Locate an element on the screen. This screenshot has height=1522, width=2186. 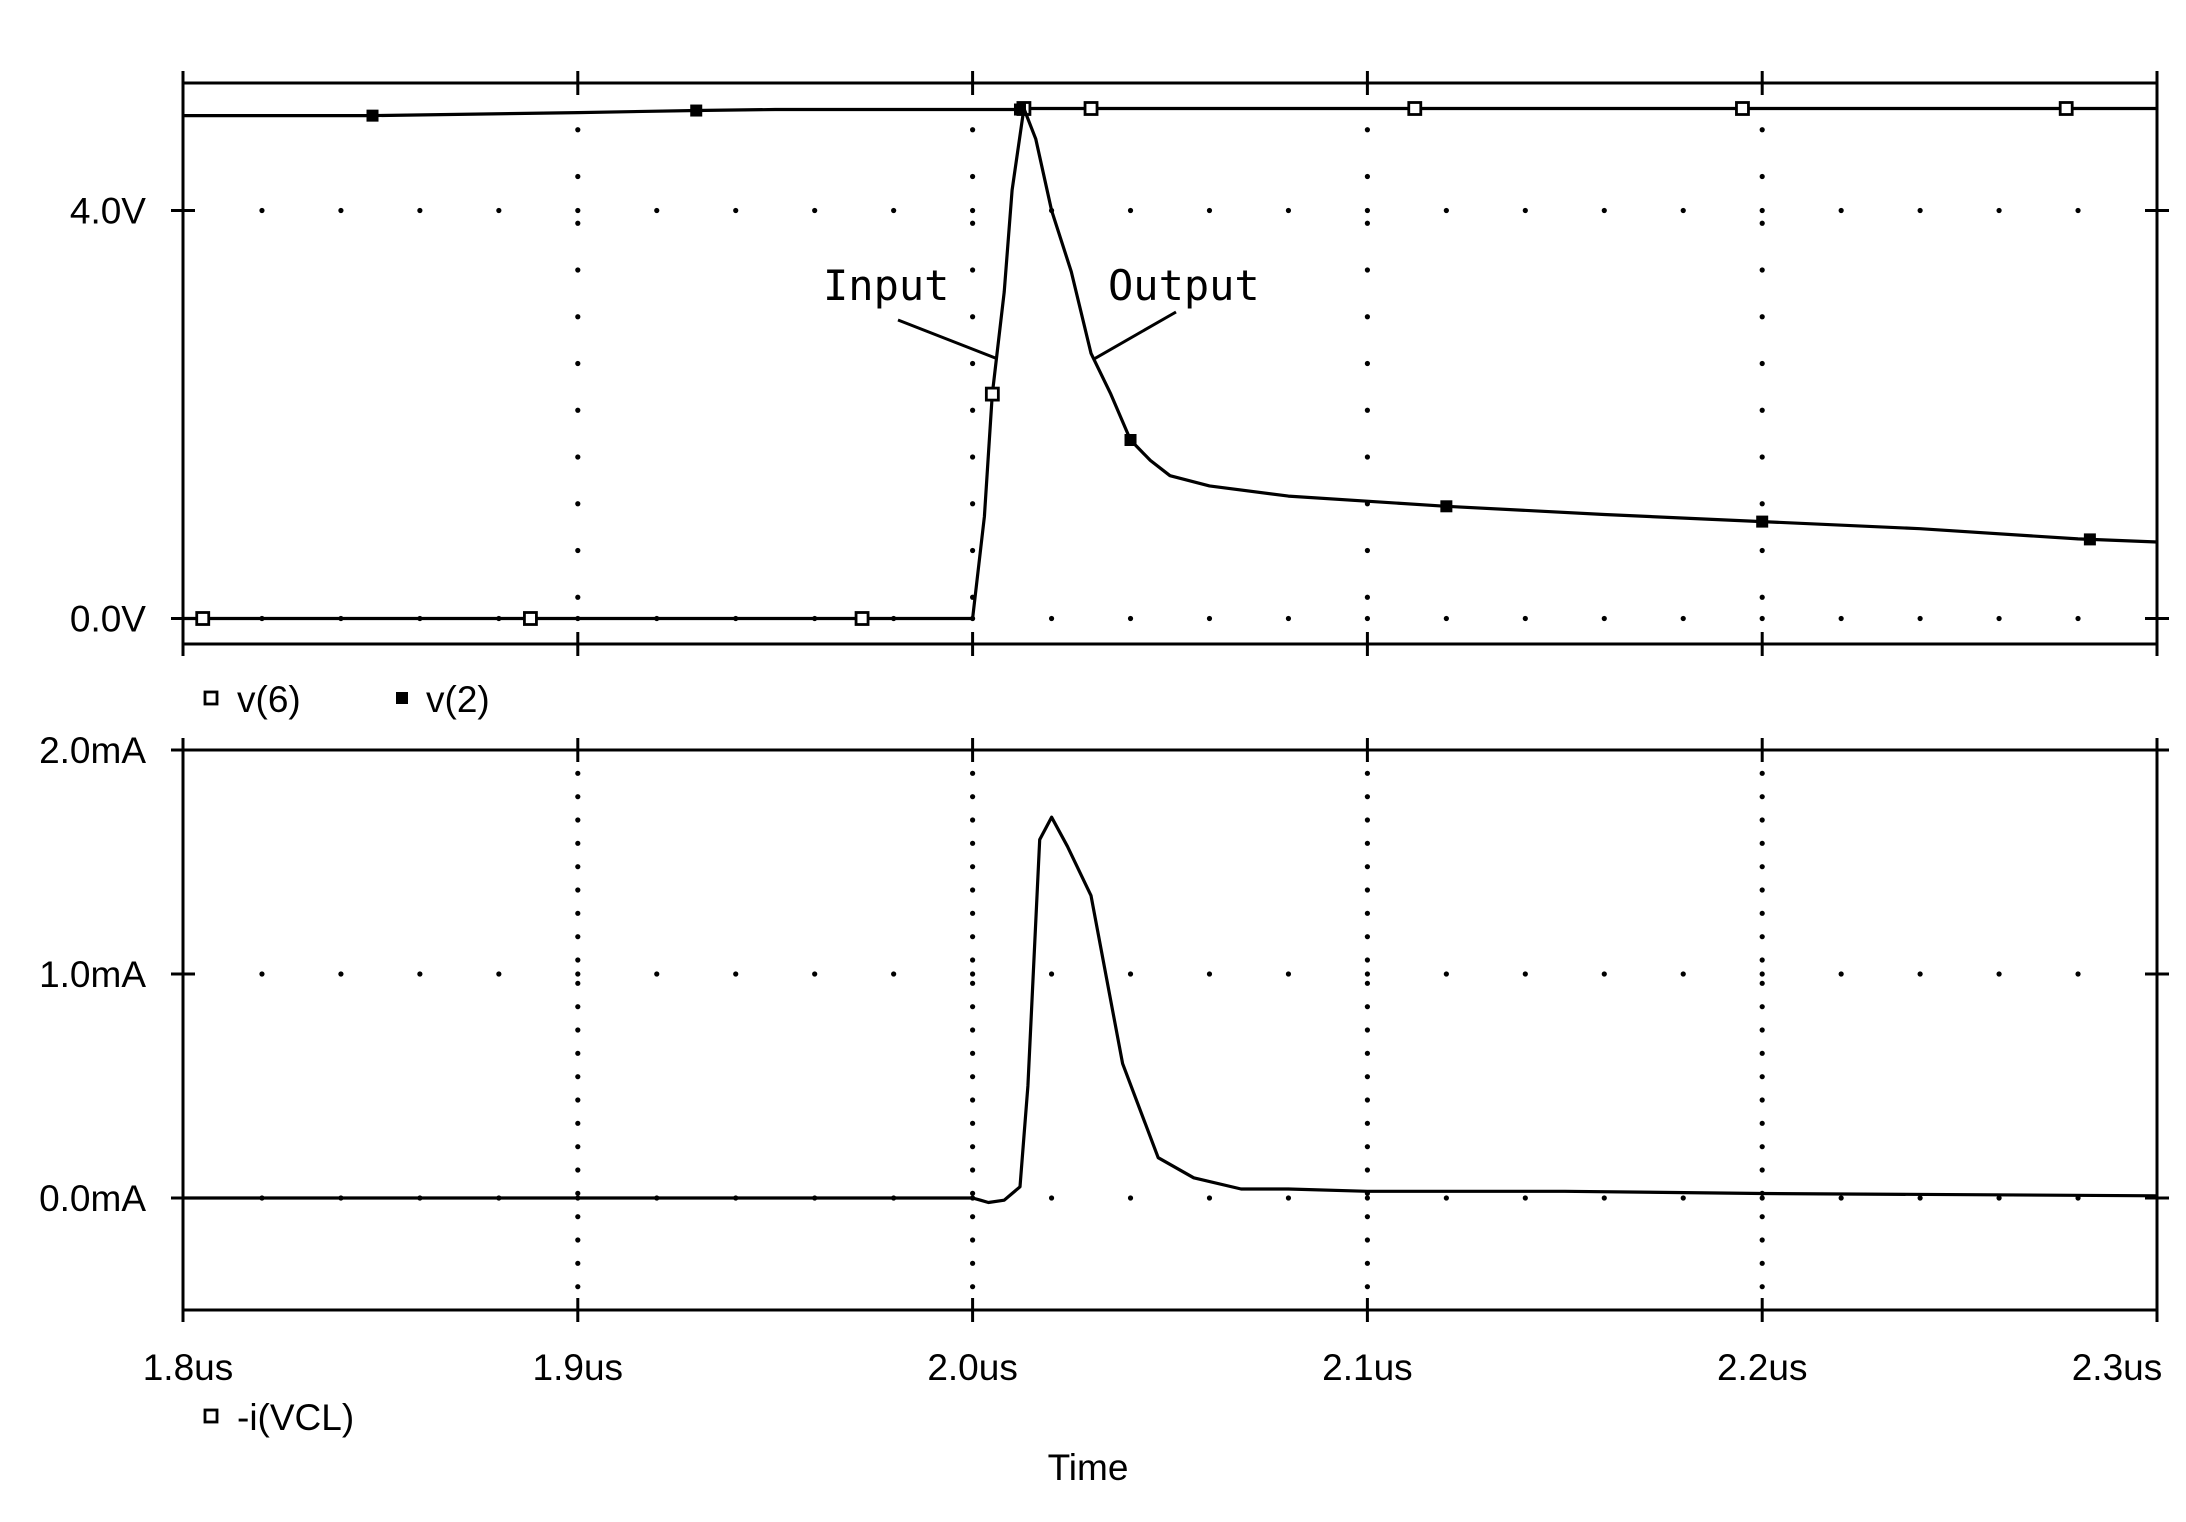
x-tick-labels: 1.8us 1.9us 2.0us 2.1us 2.2us 2.3us is located at coordinates (1153, 1367).